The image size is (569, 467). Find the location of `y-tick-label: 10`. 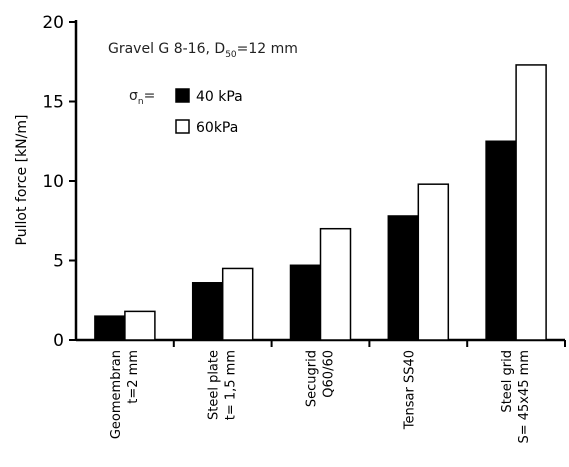

y-tick-label: 10 is located at coordinates (53, 182).